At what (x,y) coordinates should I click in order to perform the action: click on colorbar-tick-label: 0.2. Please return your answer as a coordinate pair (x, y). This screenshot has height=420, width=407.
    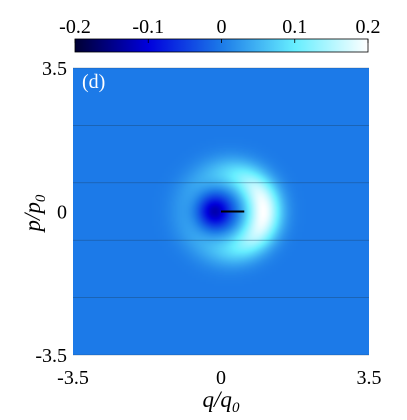
    Looking at the image, I should click on (368, 27).